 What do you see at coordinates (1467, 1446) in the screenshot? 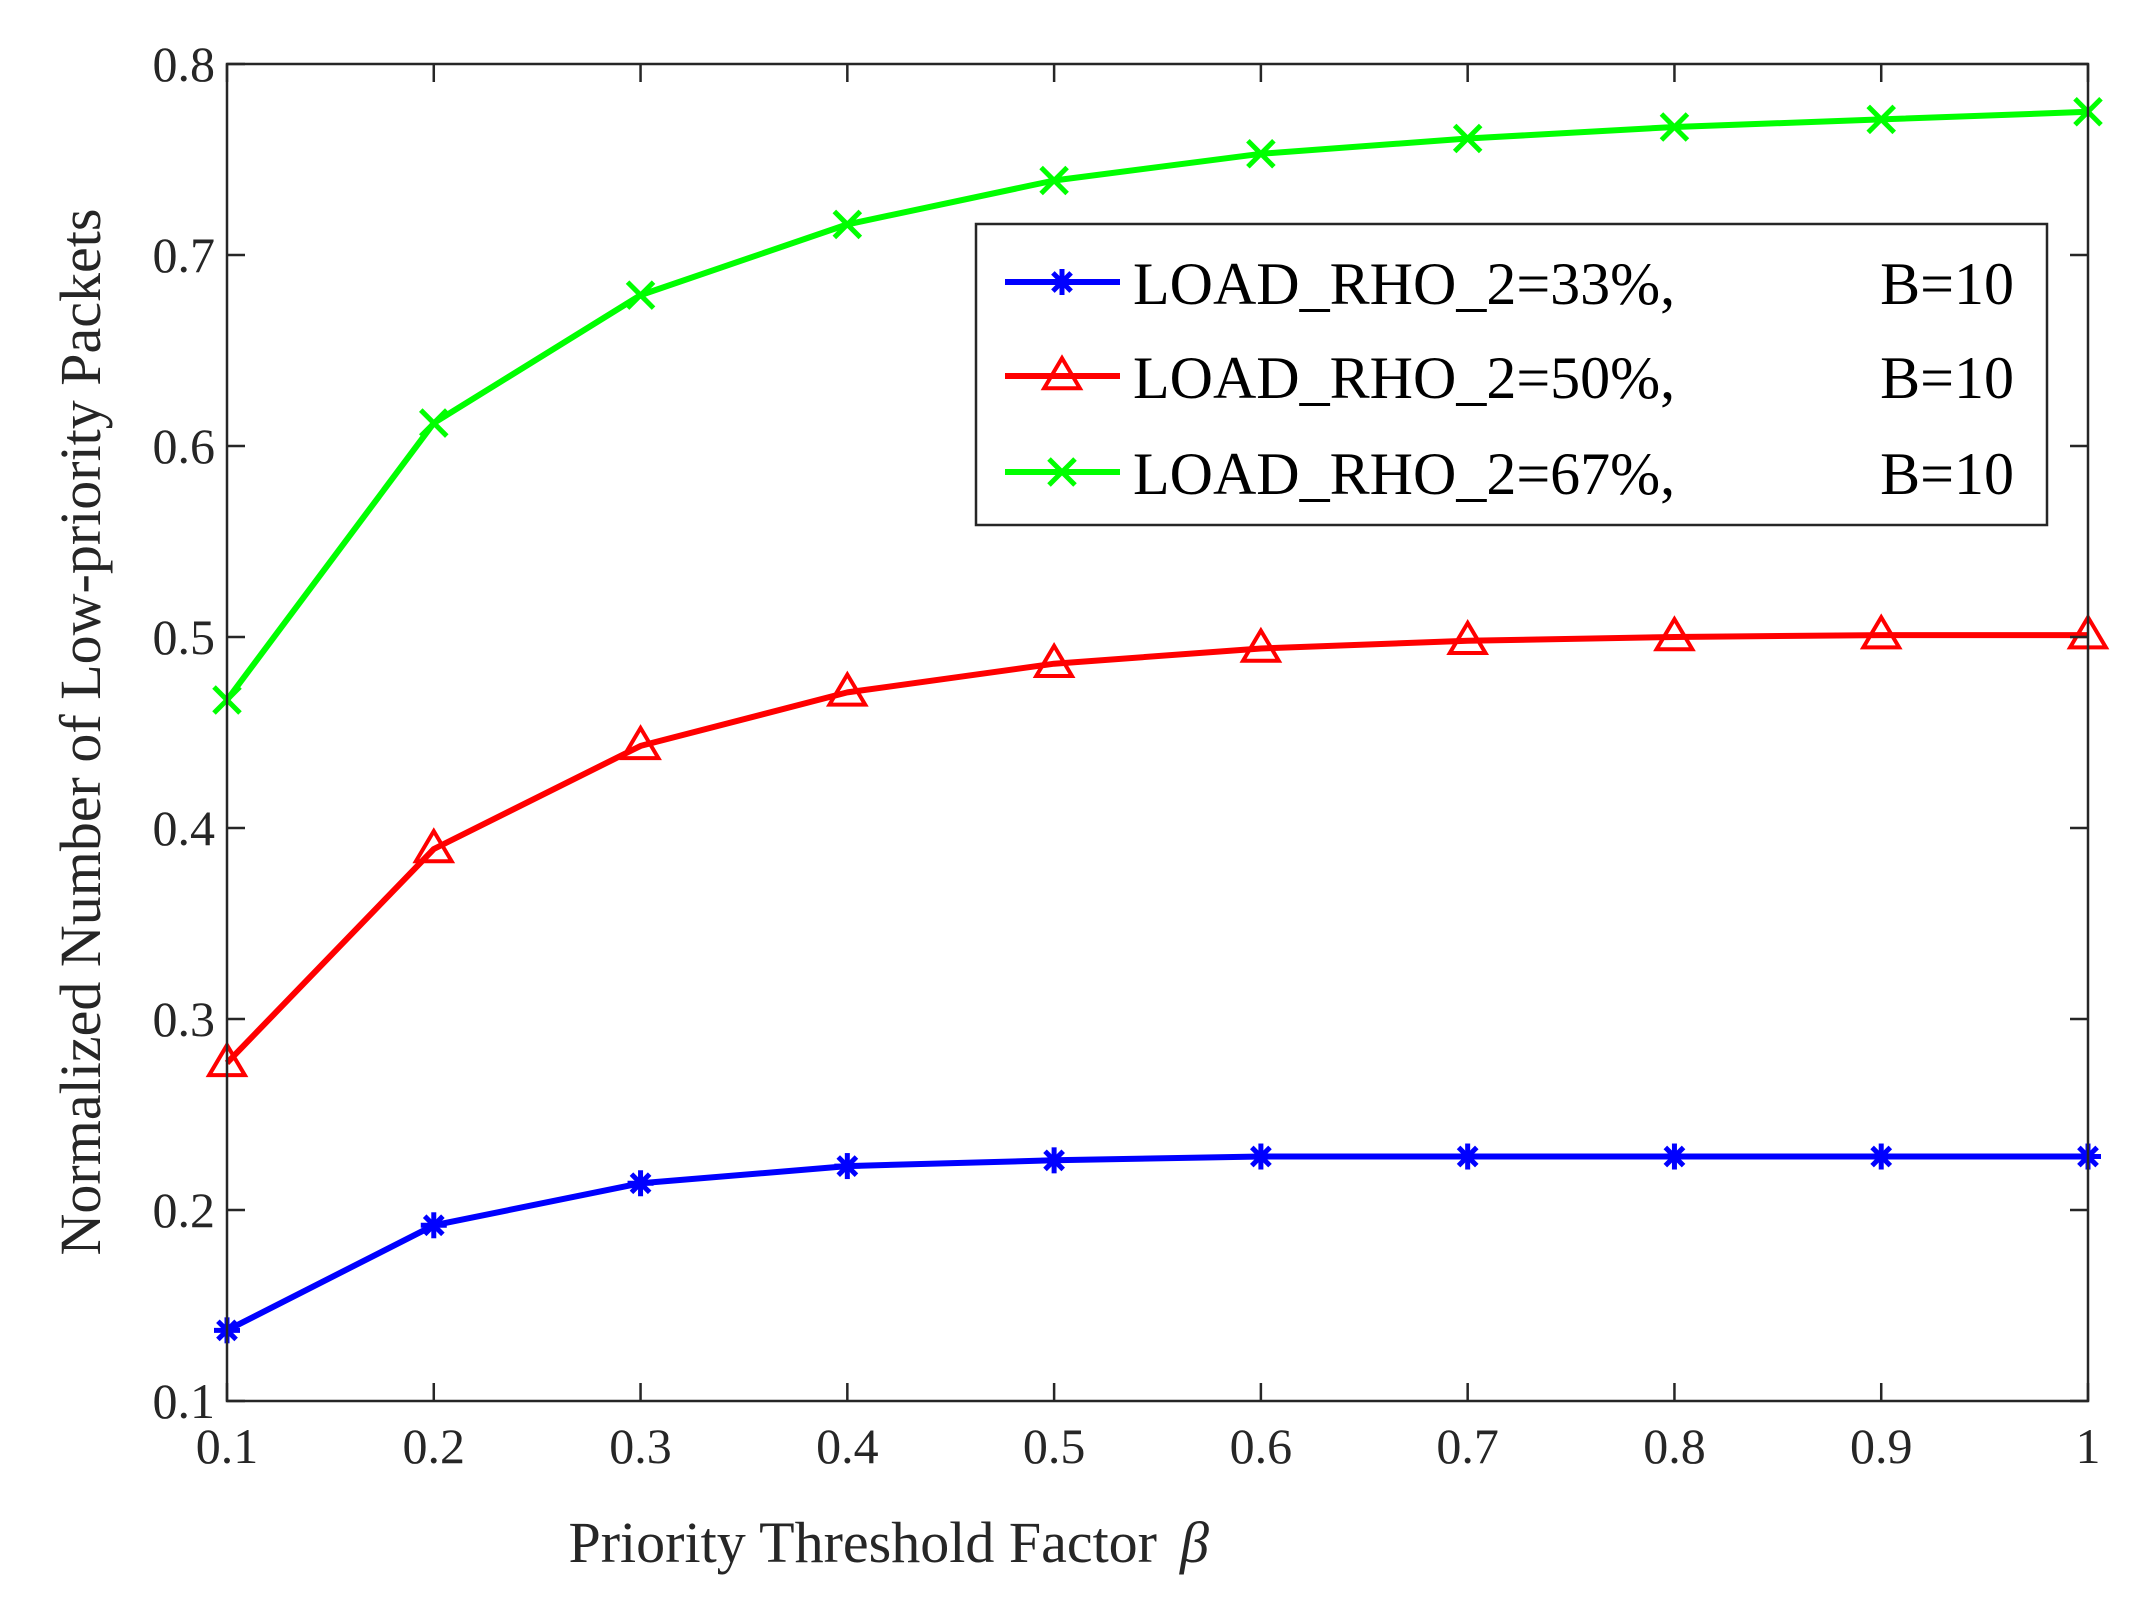
I see `x-tick-label: 0.7` at bounding box center [1467, 1446].